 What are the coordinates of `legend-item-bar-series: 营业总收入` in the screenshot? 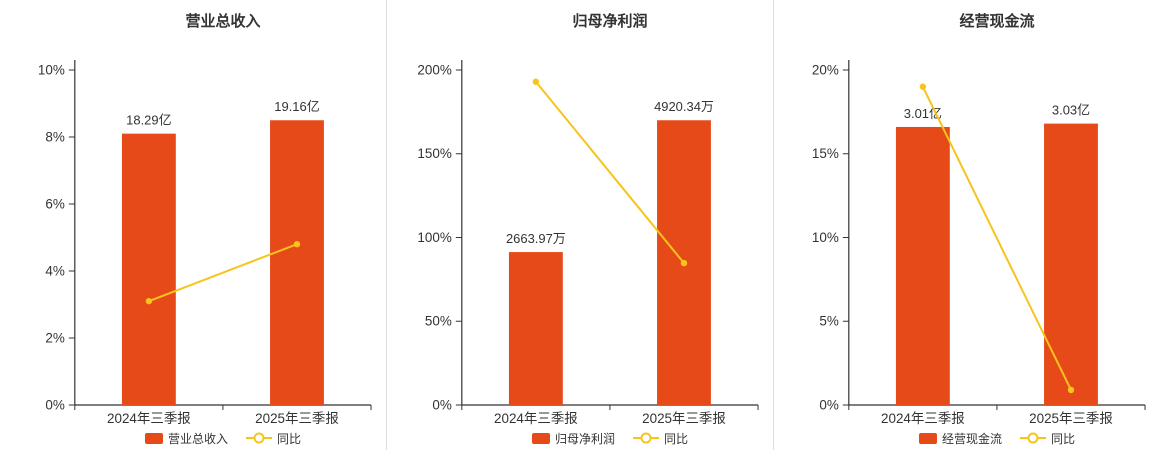 It's located at (186, 438).